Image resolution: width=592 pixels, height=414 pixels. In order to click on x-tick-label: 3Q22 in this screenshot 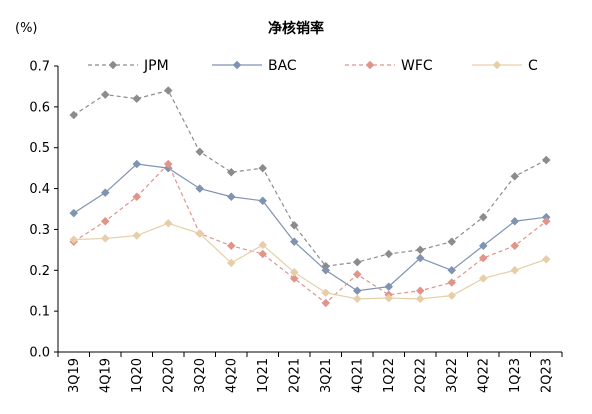, I will do `click(452, 375)`.